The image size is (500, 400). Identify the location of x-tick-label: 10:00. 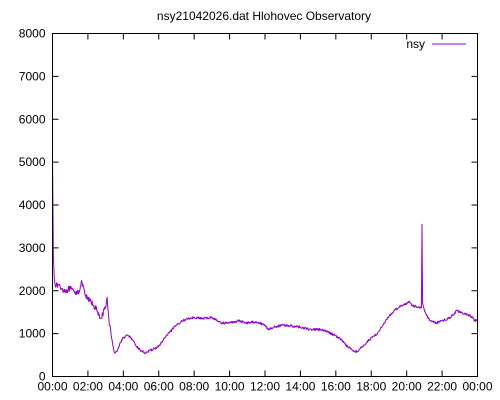
(230, 387).